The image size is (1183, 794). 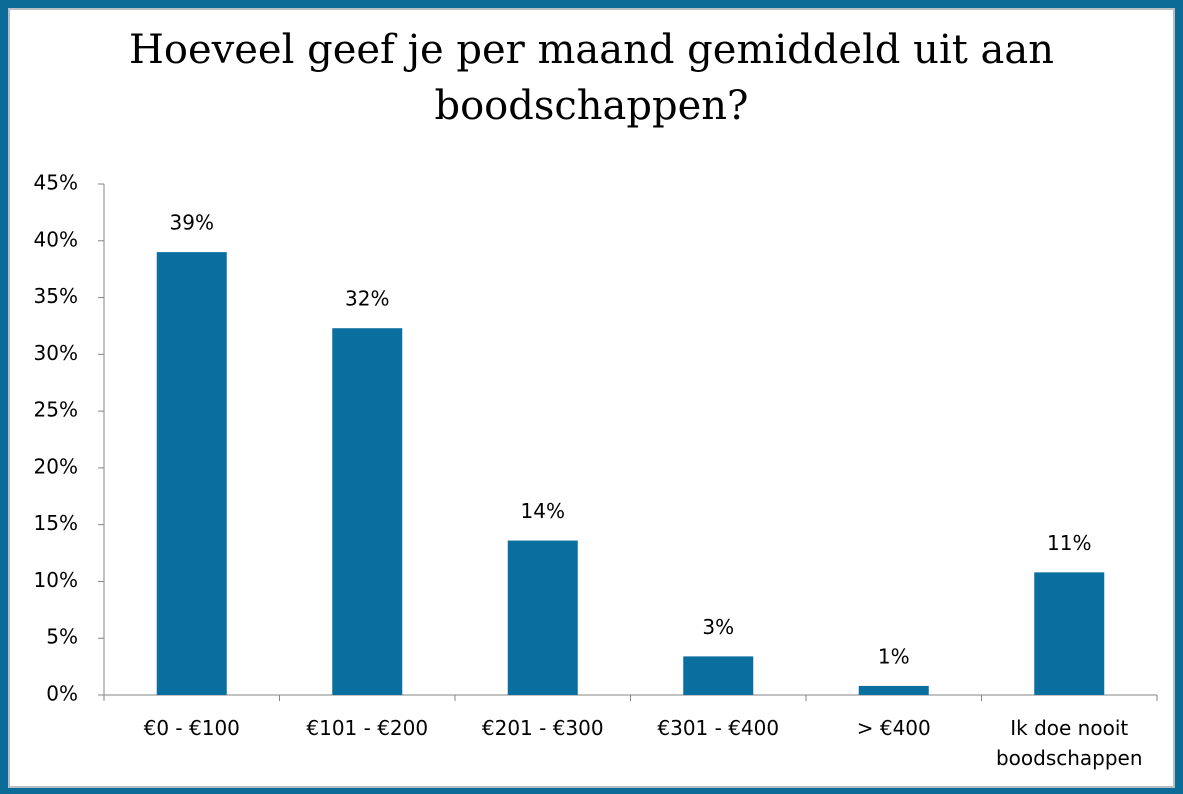 What do you see at coordinates (543, 511) in the screenshot?
I see `value-label: 14%` at bounding box center [543, 511].